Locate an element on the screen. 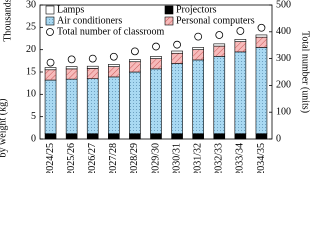  legend-label: Total number of classroom is located at coordinates (111, 31).